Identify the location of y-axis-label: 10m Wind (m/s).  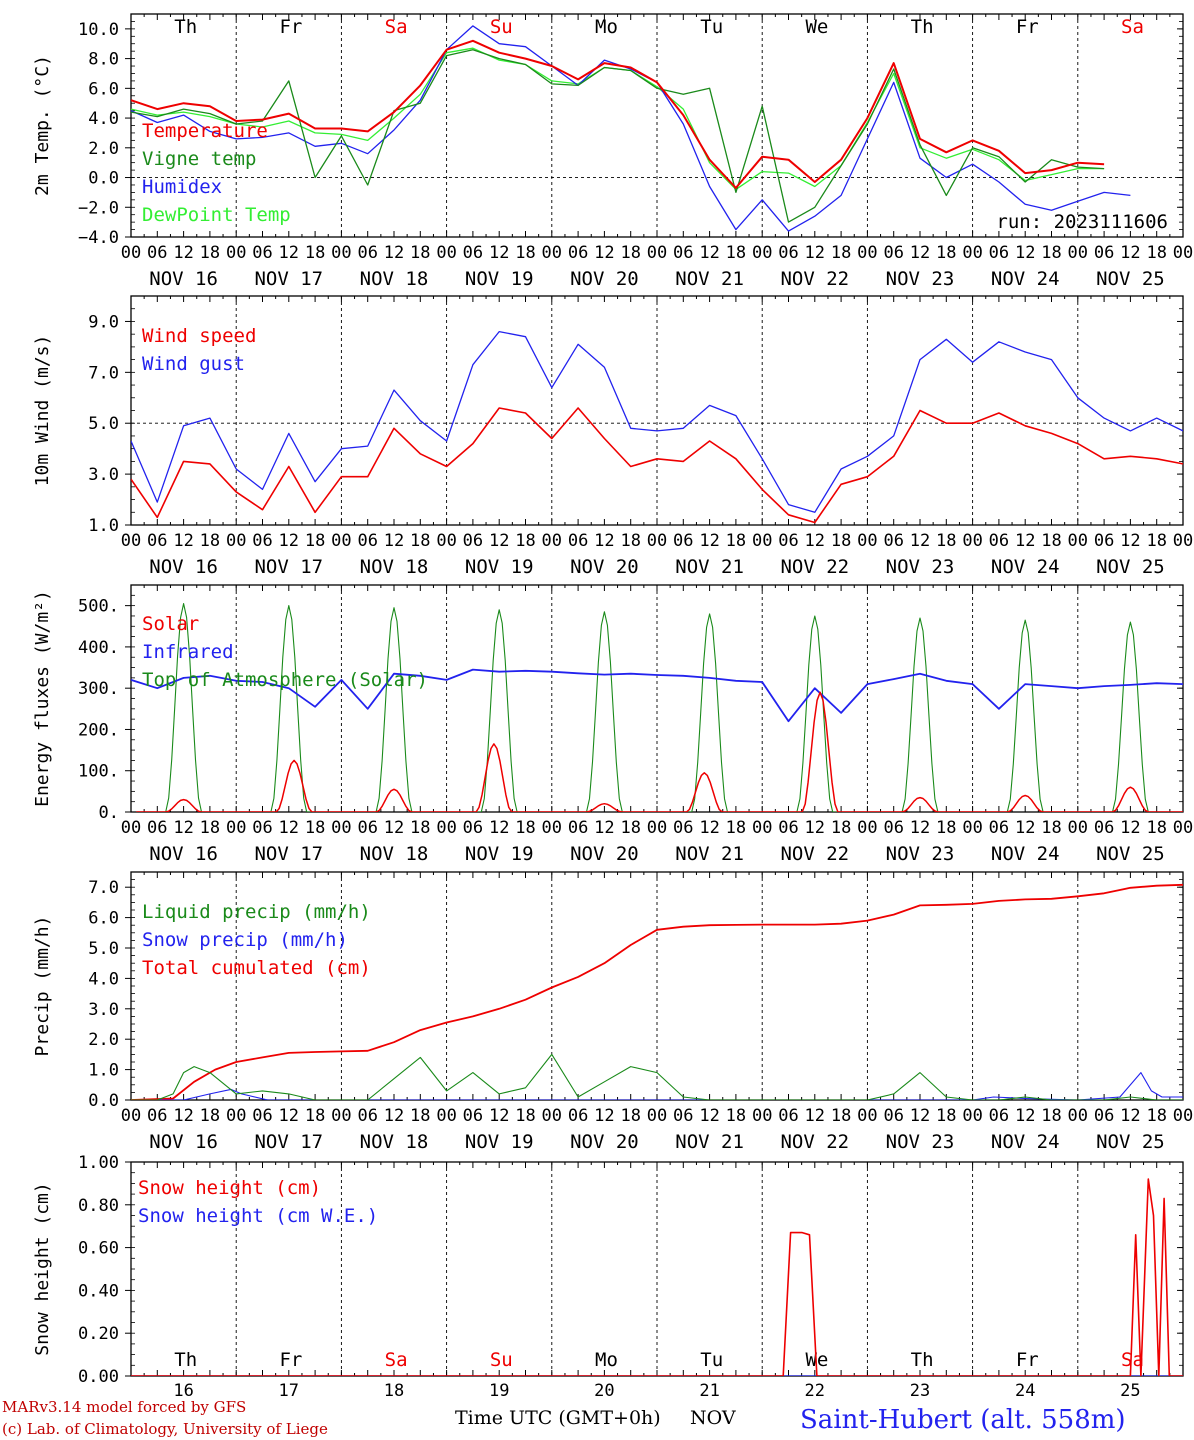
(42, 411).